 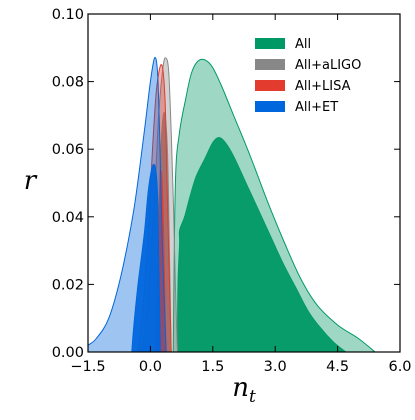 What do you see at coordinates (252, 397) in the screenshot?
I see `x-axis-label-subscript: t` at bounding box center [252, 397].